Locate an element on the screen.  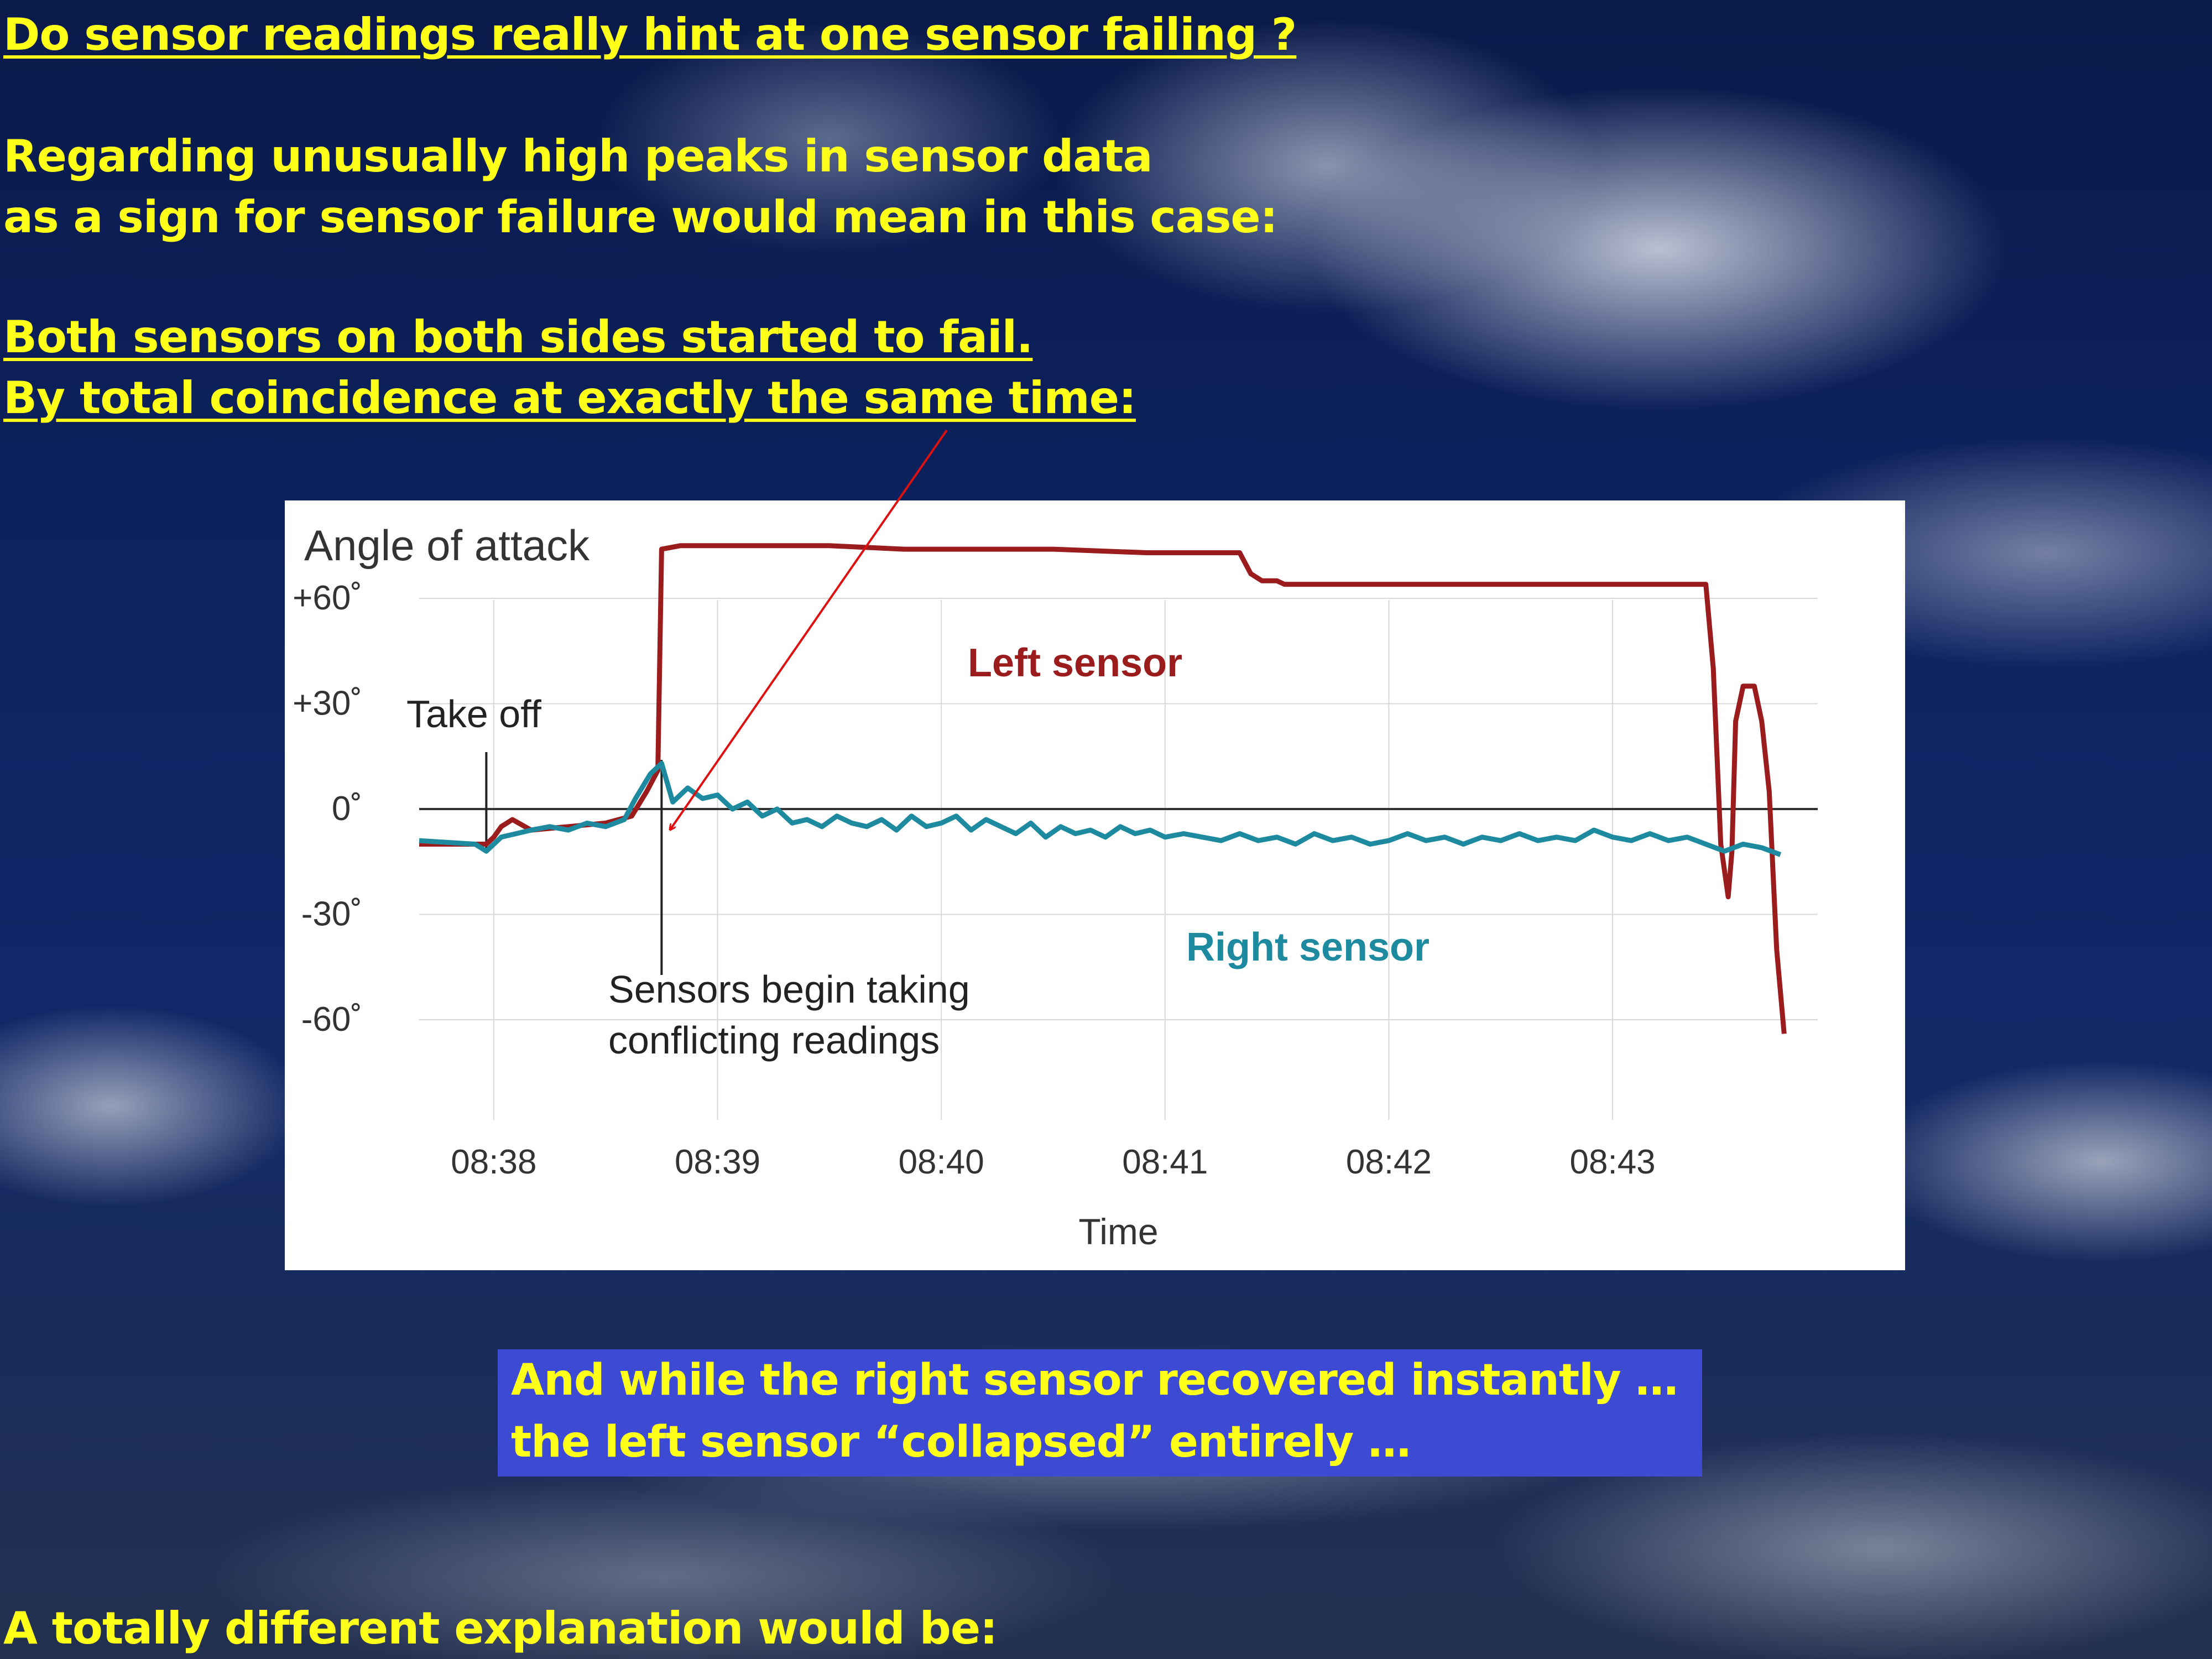
x-tick-label: 08:42 is located at coordinates (1389, 1162).